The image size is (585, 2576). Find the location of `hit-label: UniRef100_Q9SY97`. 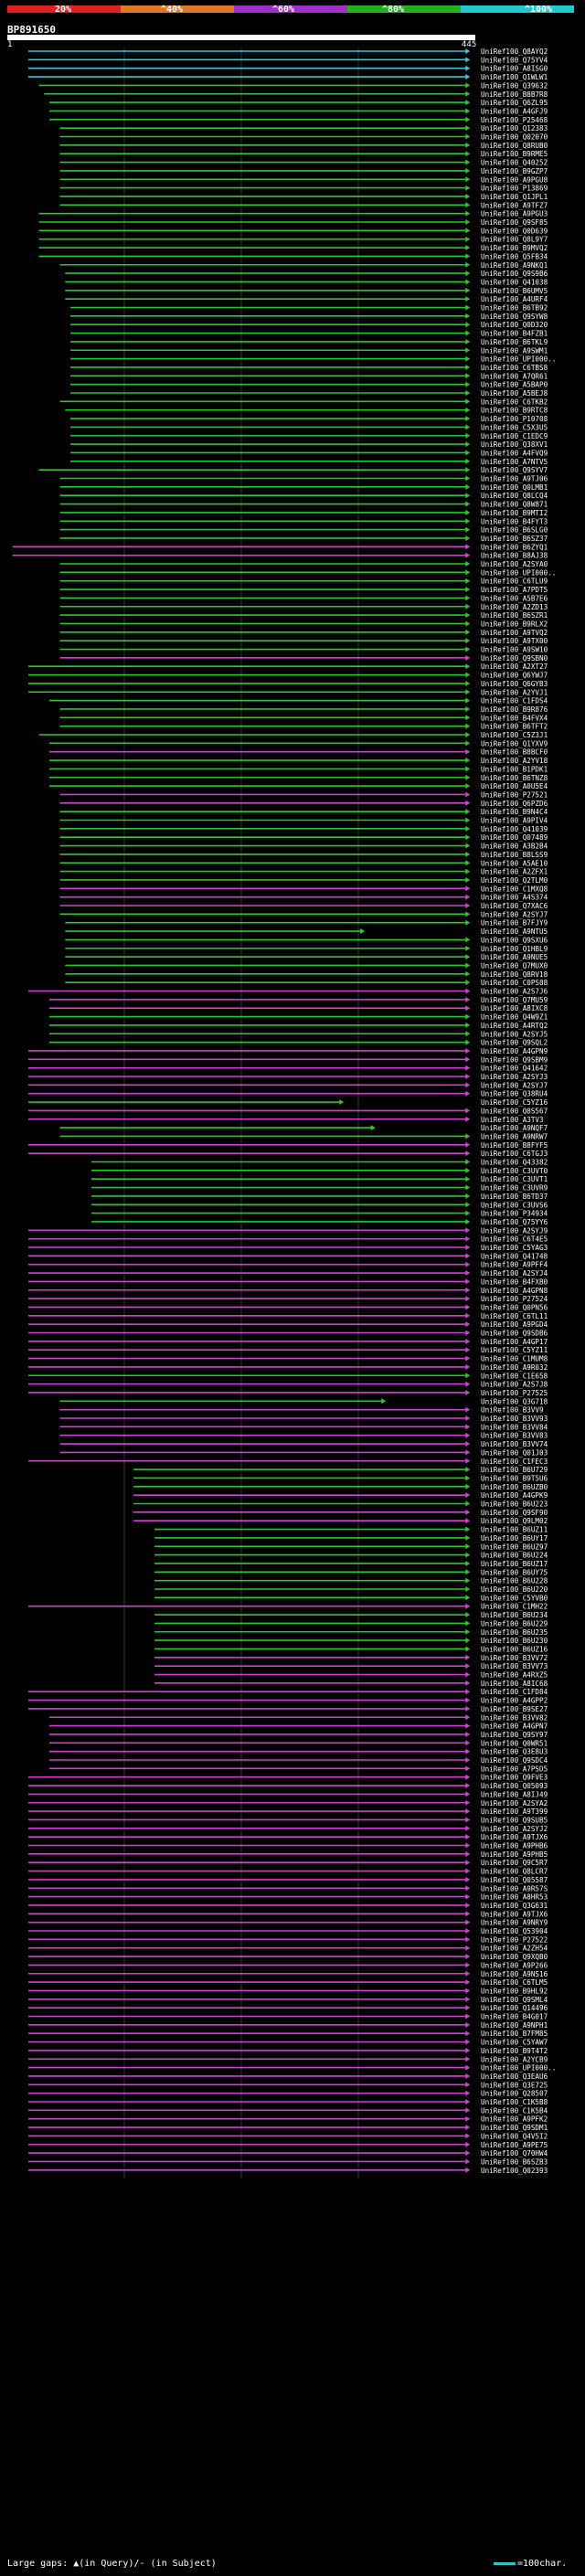

hit-label: UniRef100_Q9SY97 is located at coordinates (514, 1735).